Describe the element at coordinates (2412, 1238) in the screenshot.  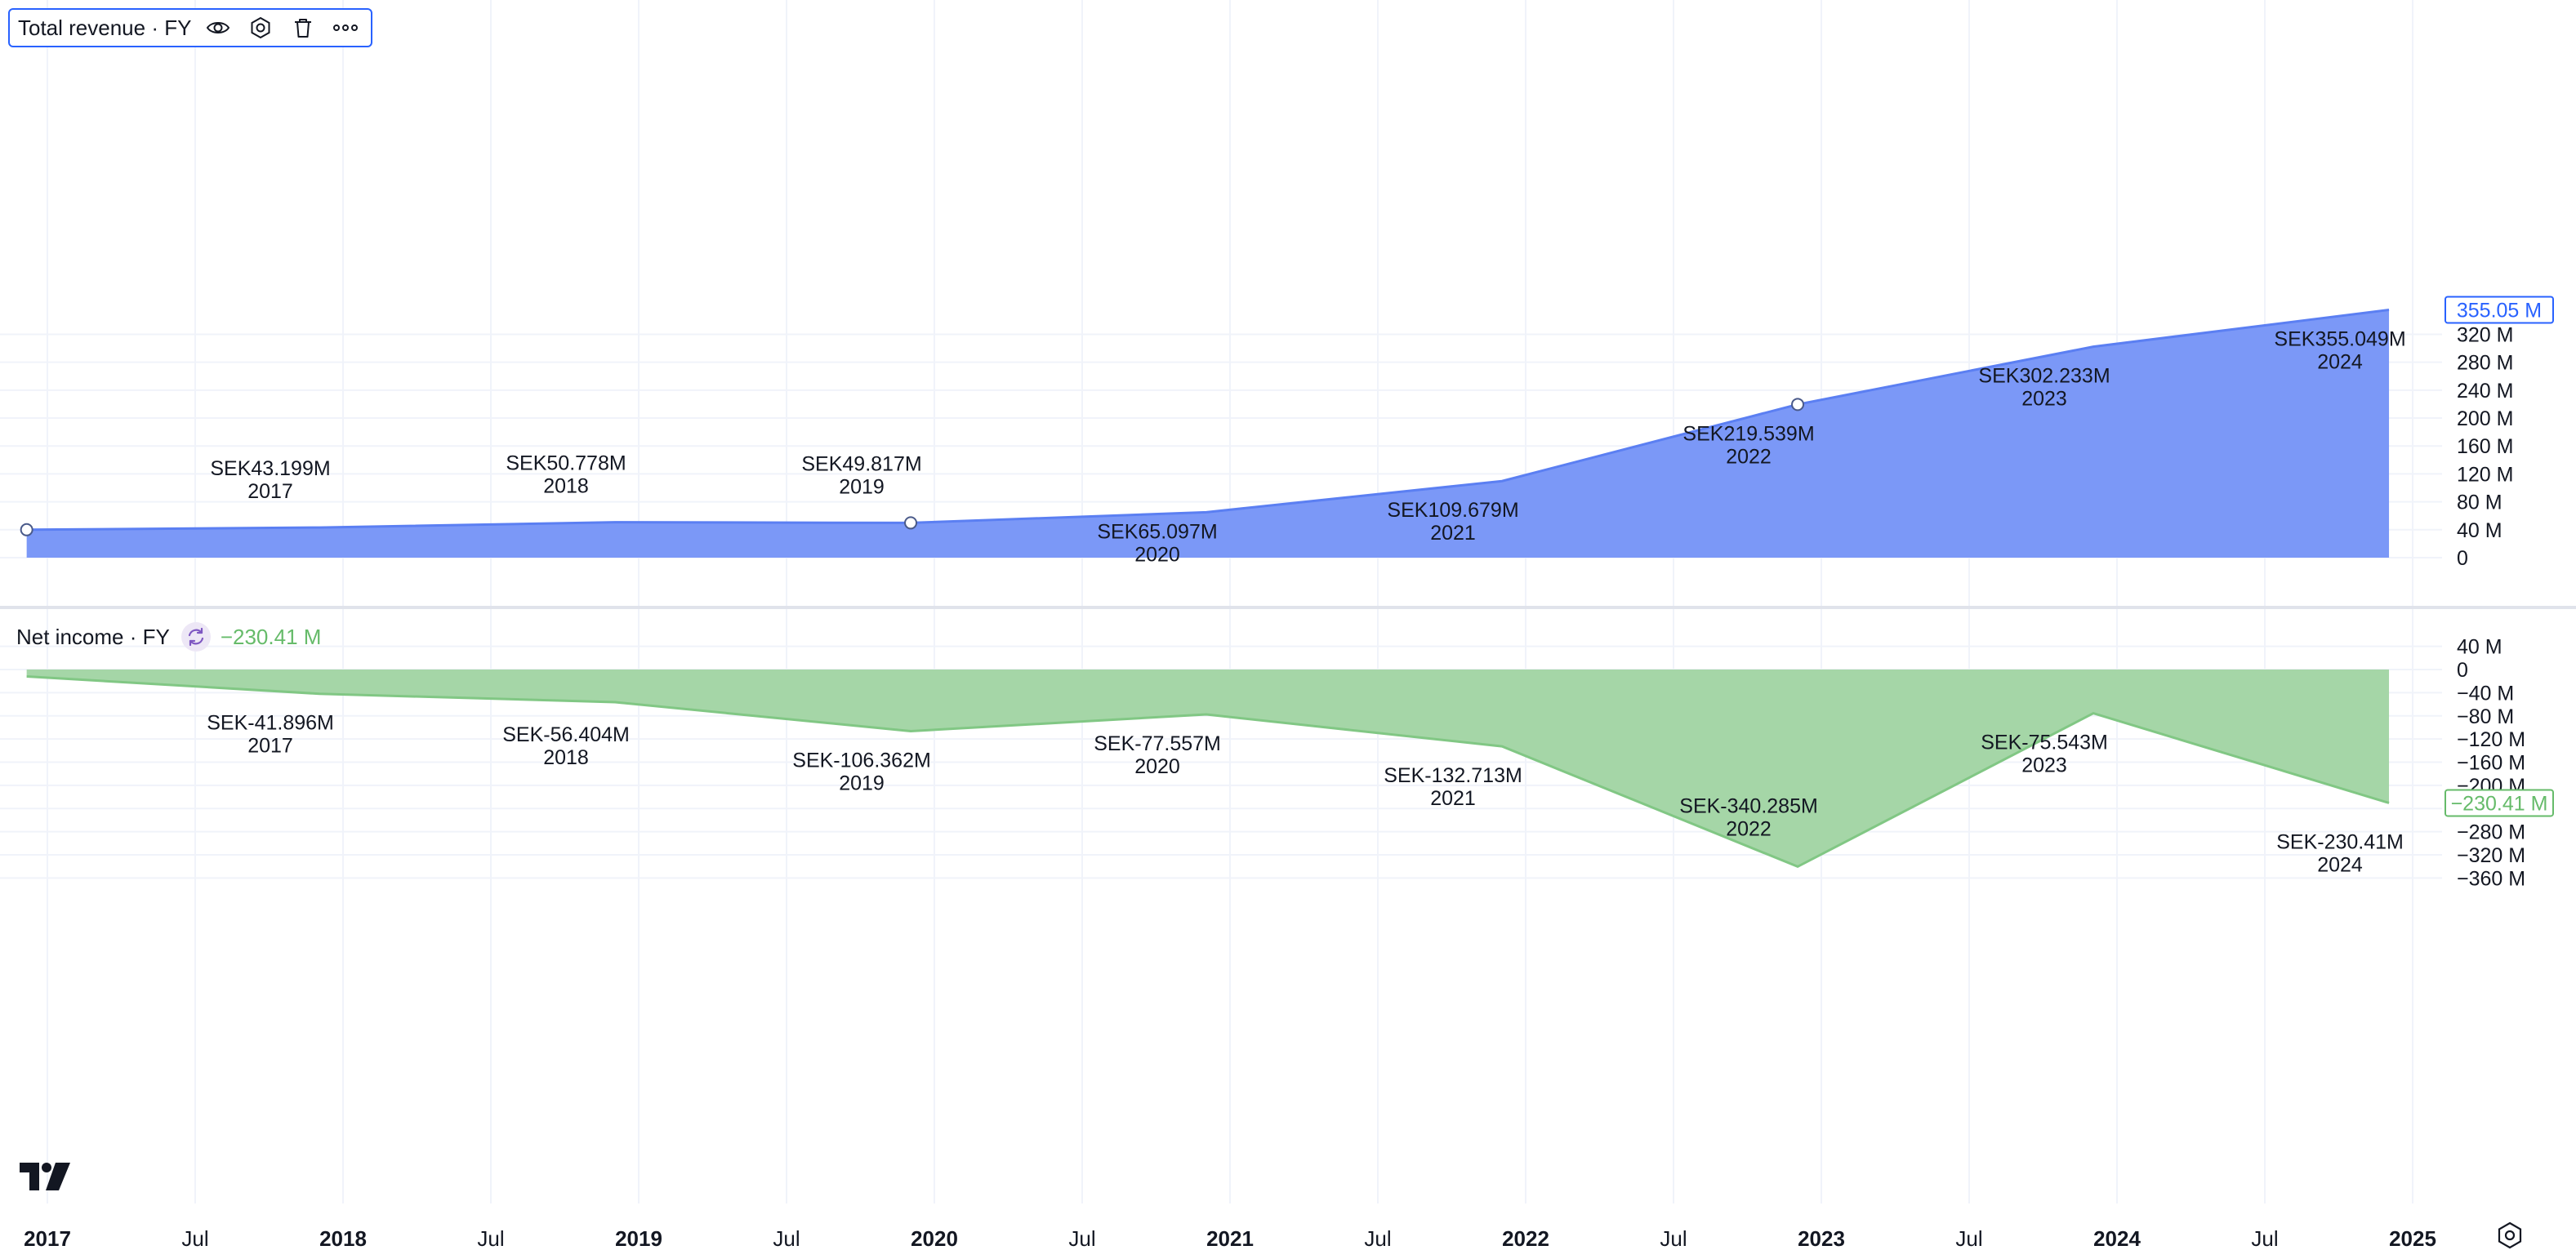
I see `x-tick-label: 2025` at that location.